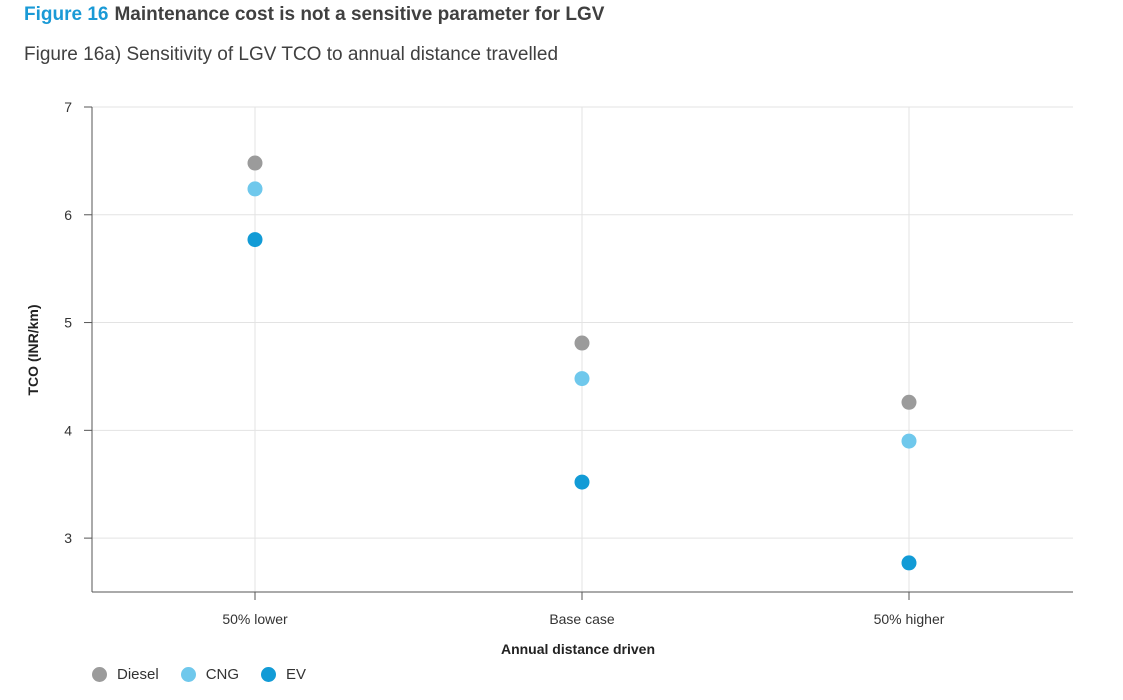 Image resolution: width=1123 pixels, height=700 pixels. I want to click on legend-label: EV, so click(296, 674).